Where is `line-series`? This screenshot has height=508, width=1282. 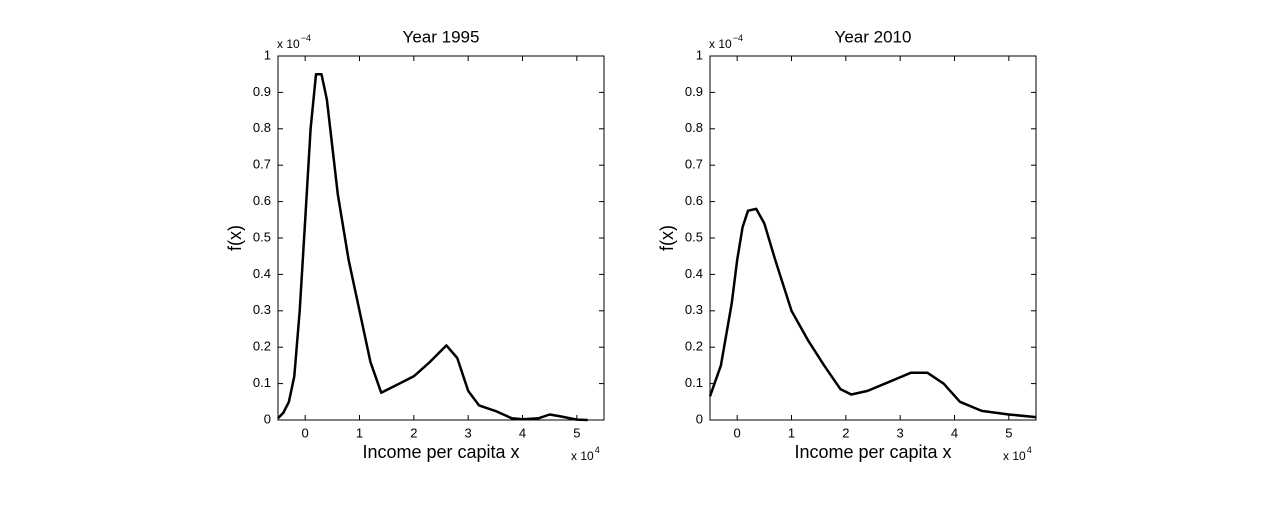 line-series is located at coordinates (872, 313).